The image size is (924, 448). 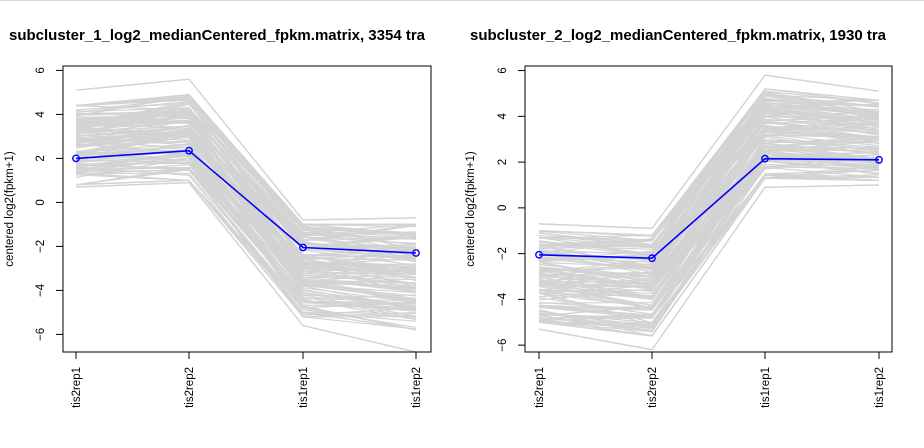 What do you see at coordinates (462, 0) in the screenshot?
I see `top-divider` at bounding box center [462, 0].